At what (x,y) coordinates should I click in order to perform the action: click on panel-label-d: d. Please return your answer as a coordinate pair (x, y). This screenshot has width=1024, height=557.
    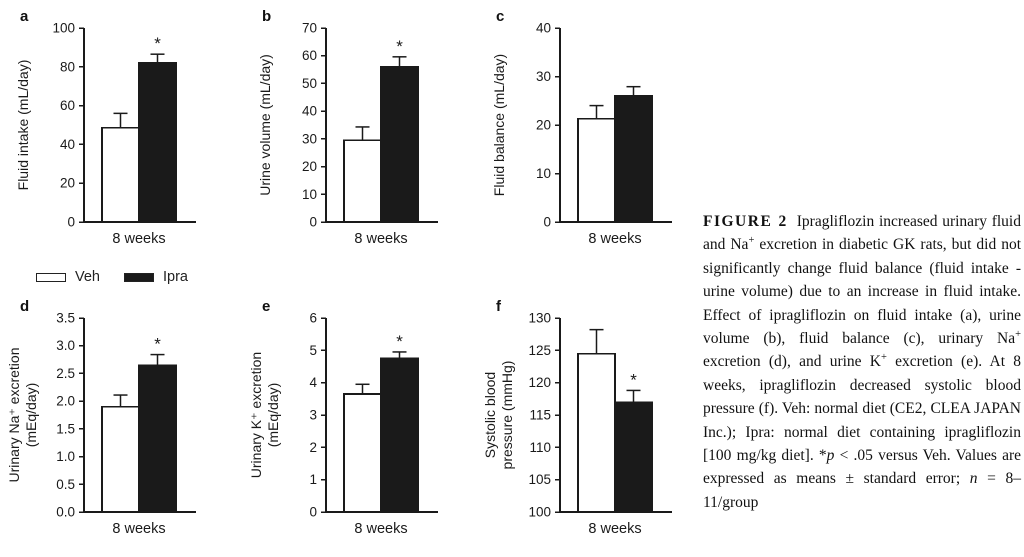
    Looking at the image, I should click on (25, 306).